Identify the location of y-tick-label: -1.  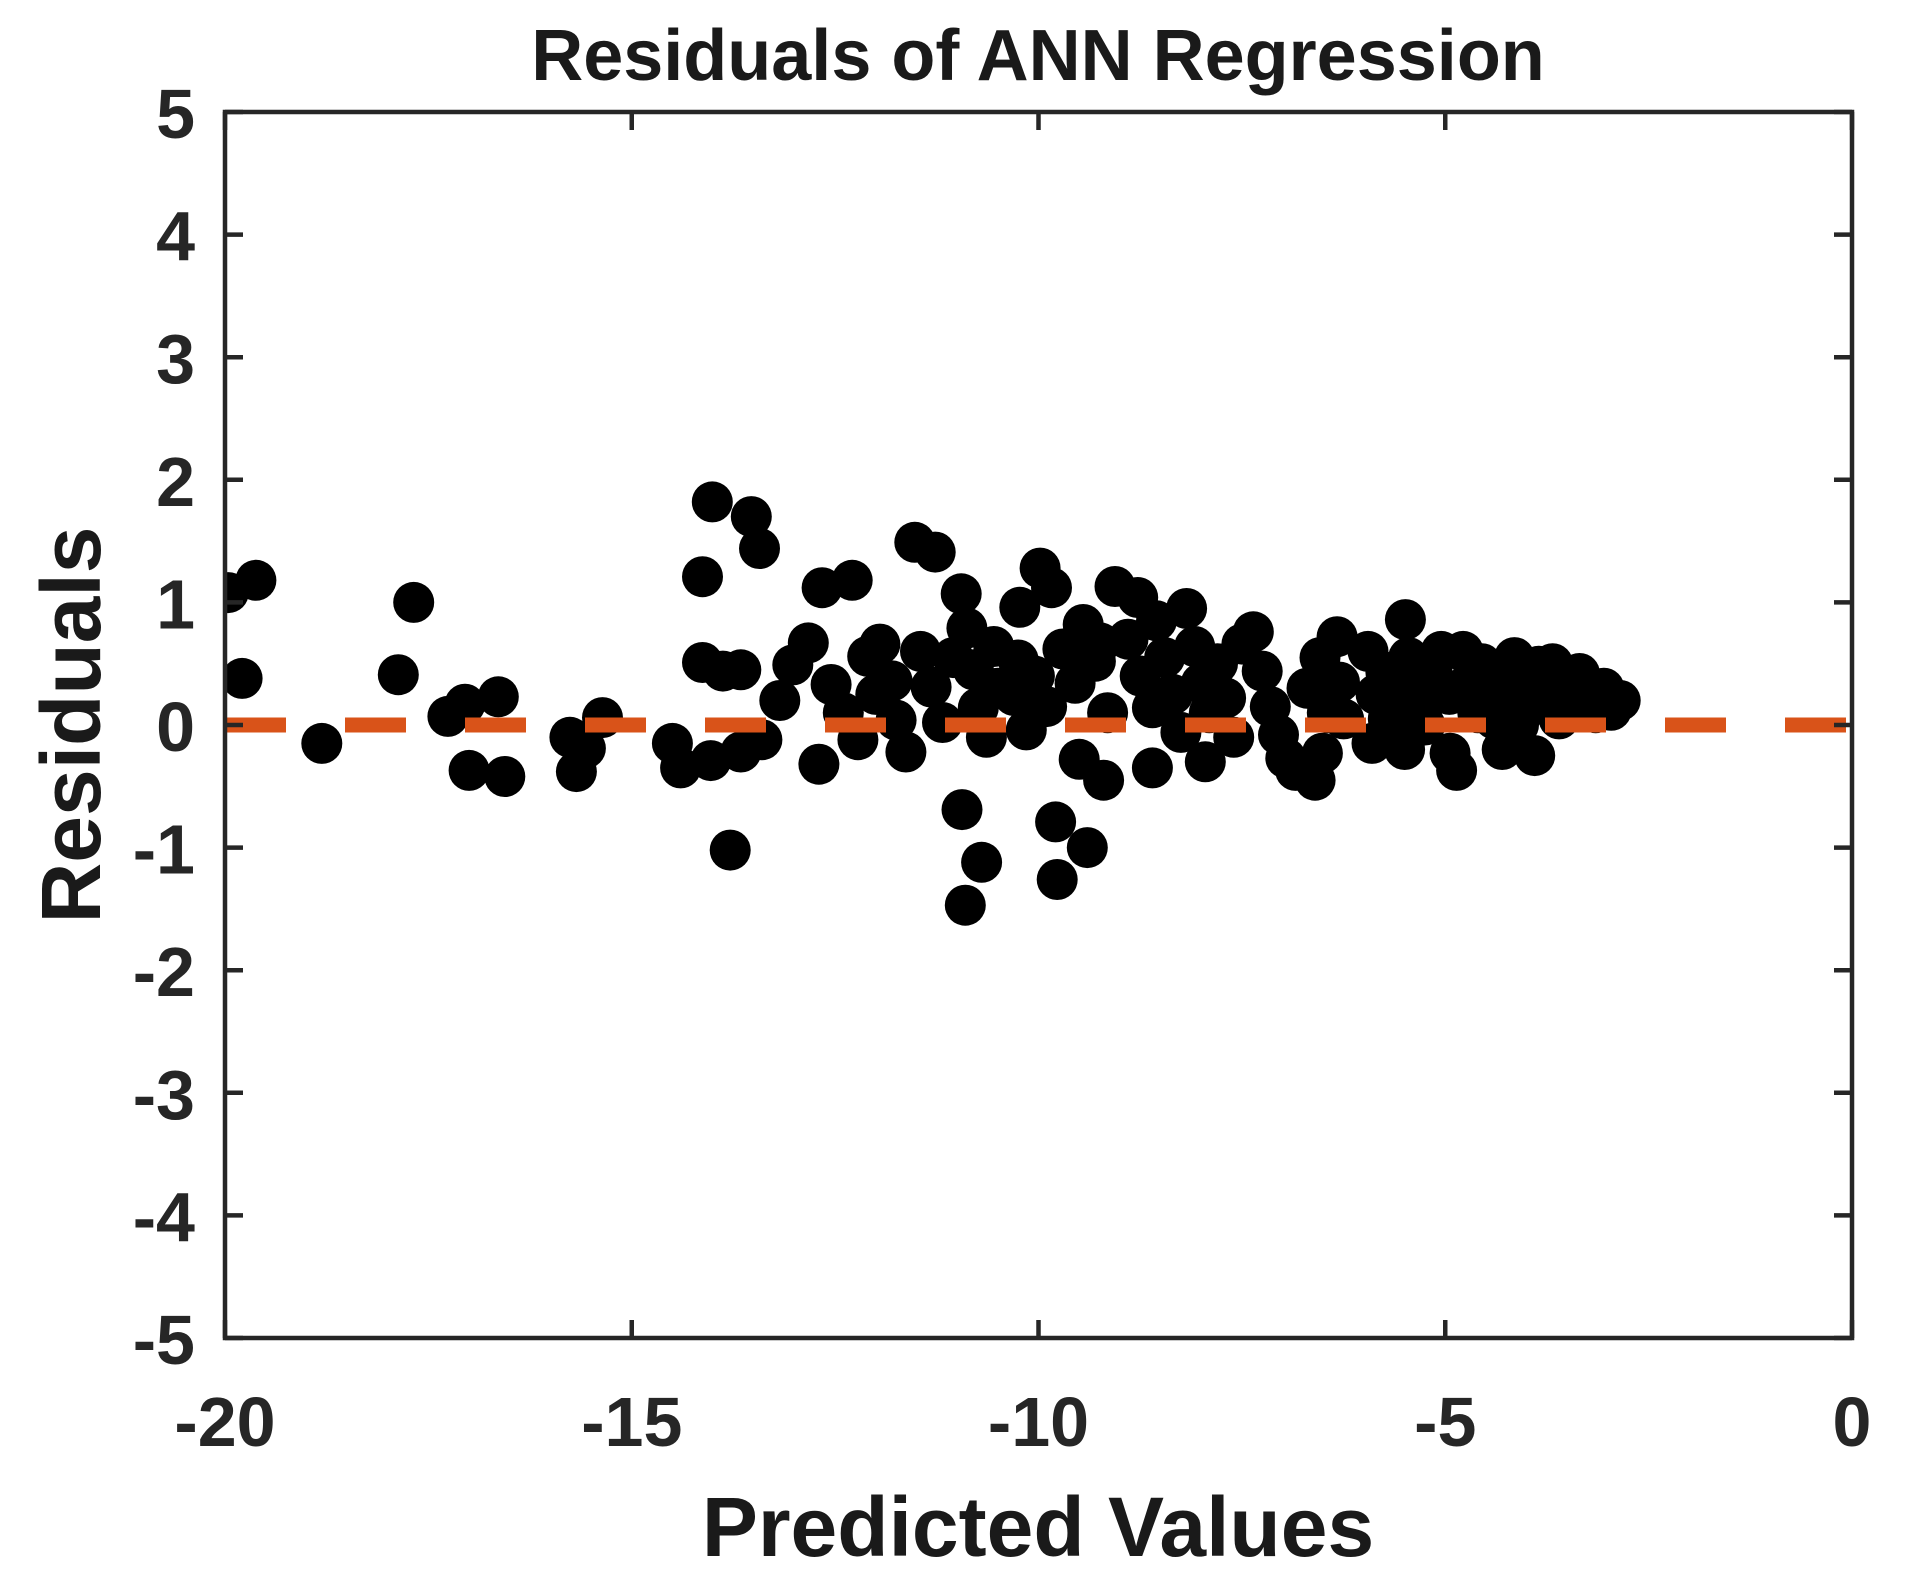
(164, 850).